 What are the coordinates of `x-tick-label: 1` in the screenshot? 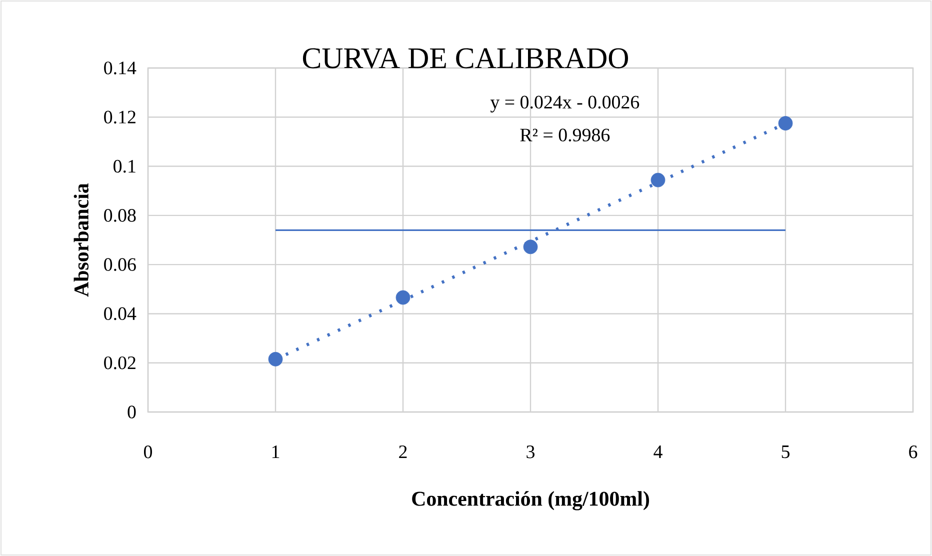 It's located at (276, 452).